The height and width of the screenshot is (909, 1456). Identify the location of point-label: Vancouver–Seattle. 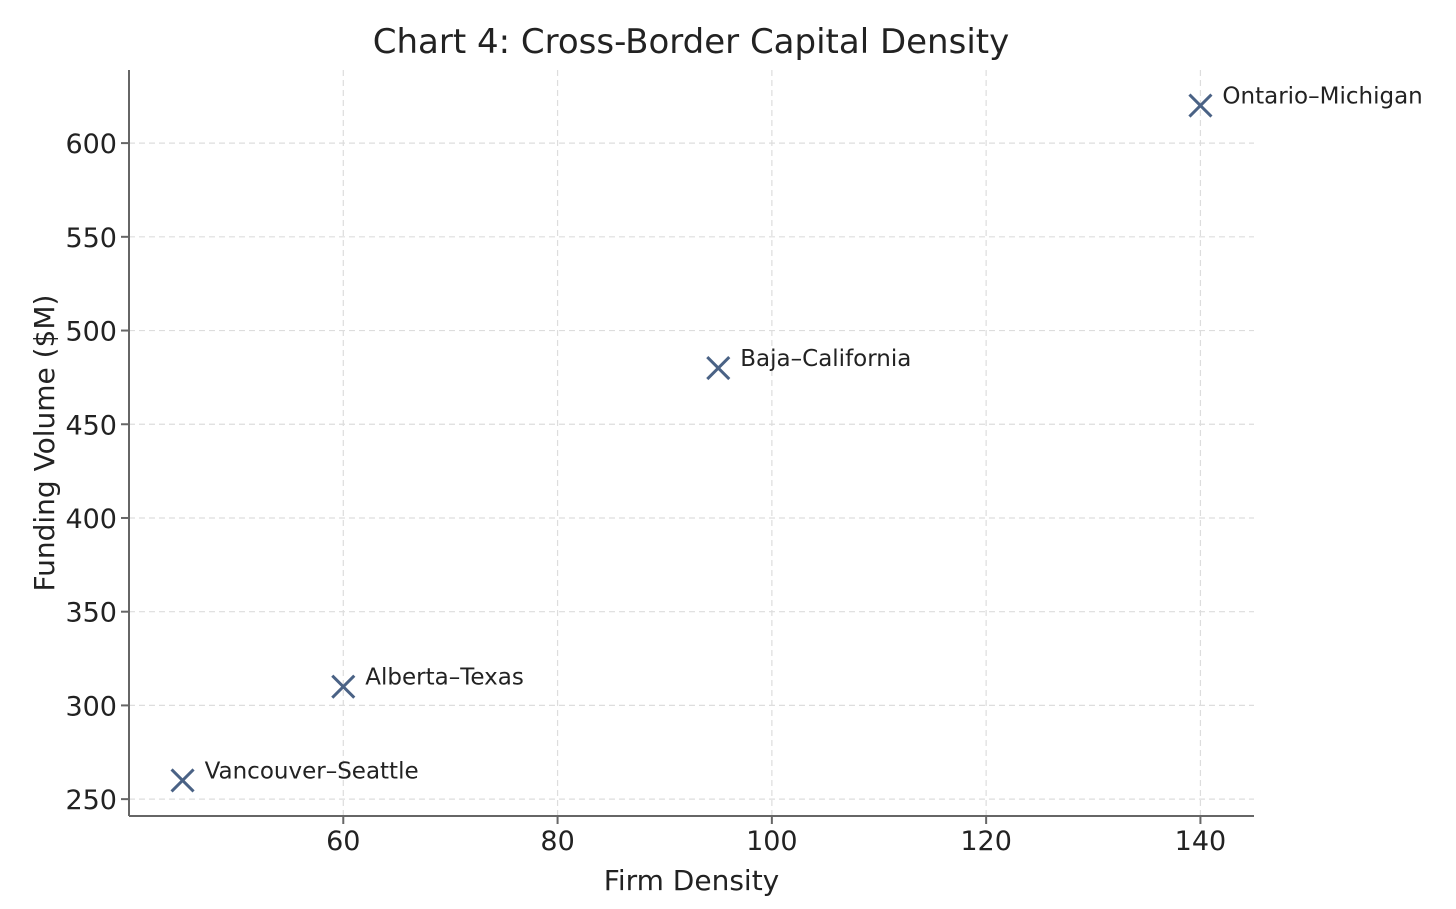
(312, 771).